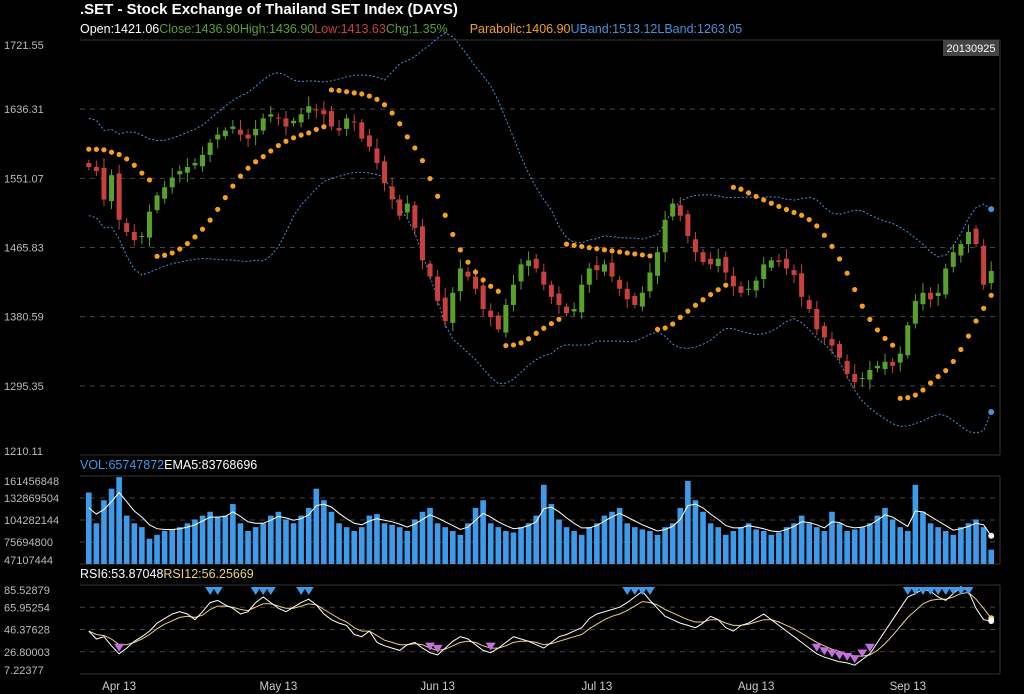  I want to click on x-tick-label: Jun 13, so click(437, 687).